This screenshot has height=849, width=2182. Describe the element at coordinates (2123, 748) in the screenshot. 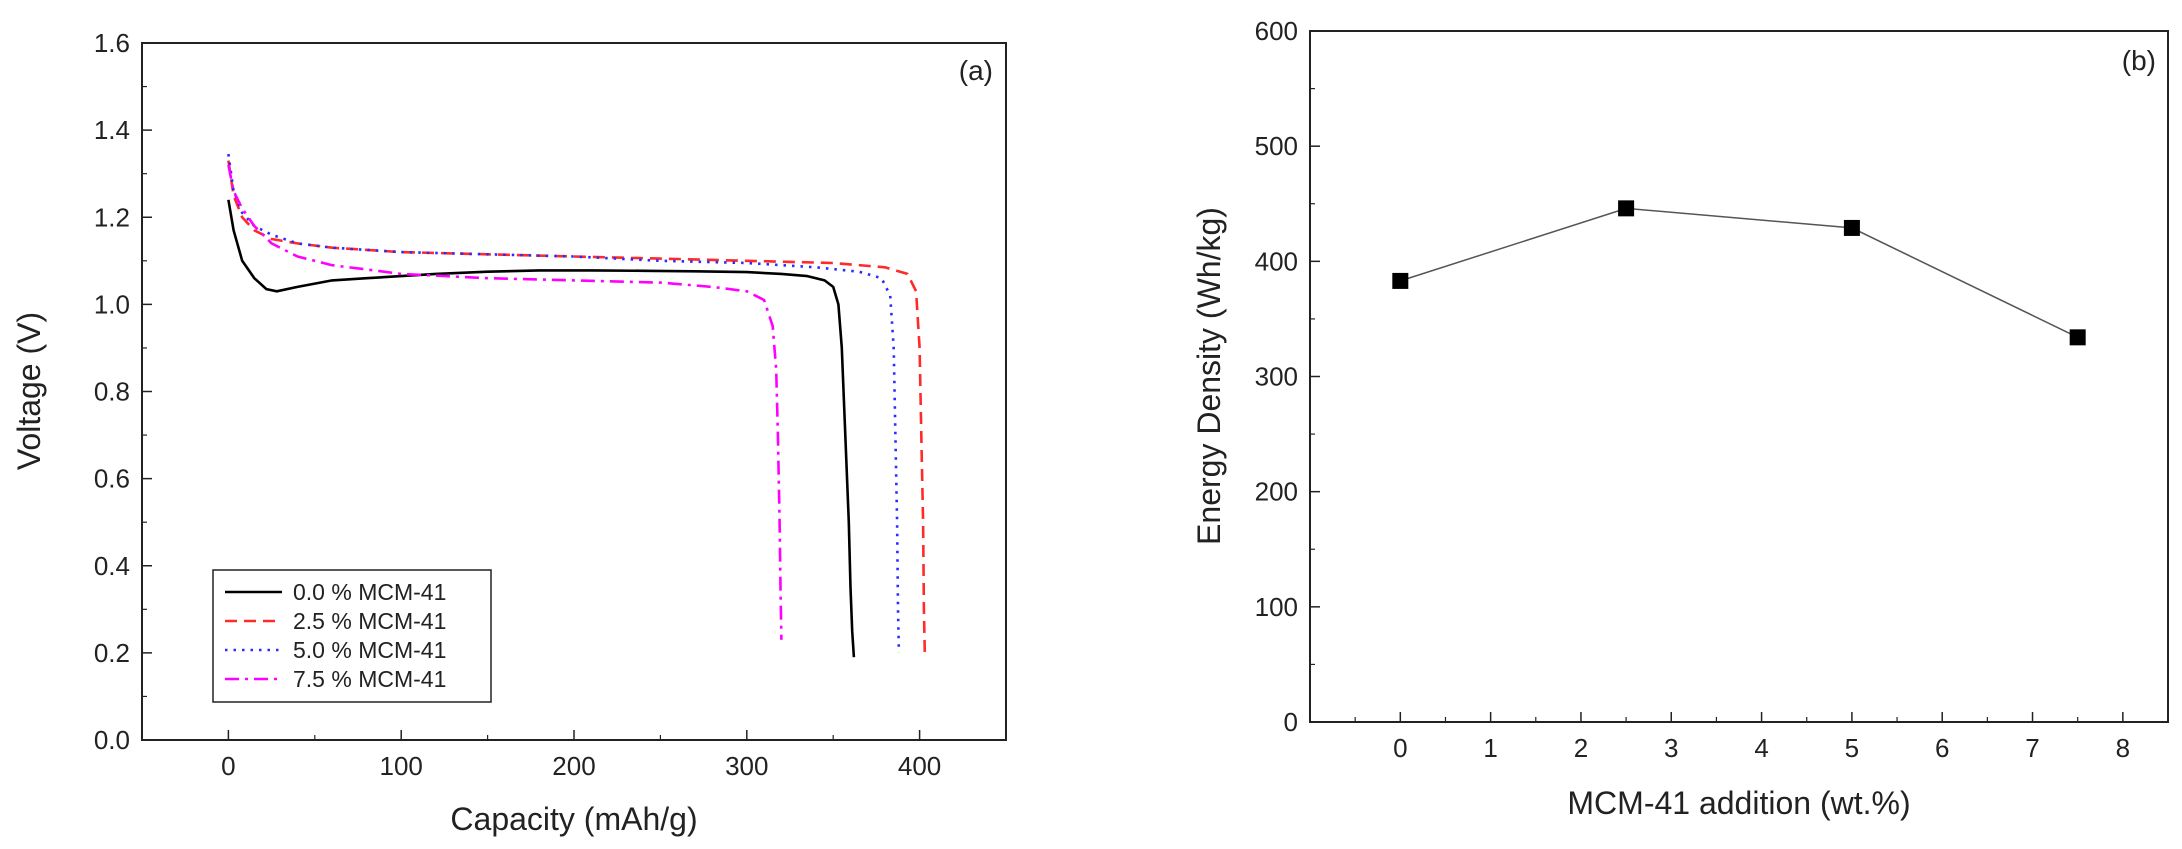

I see `x-tick-label-b: 8` at that location.